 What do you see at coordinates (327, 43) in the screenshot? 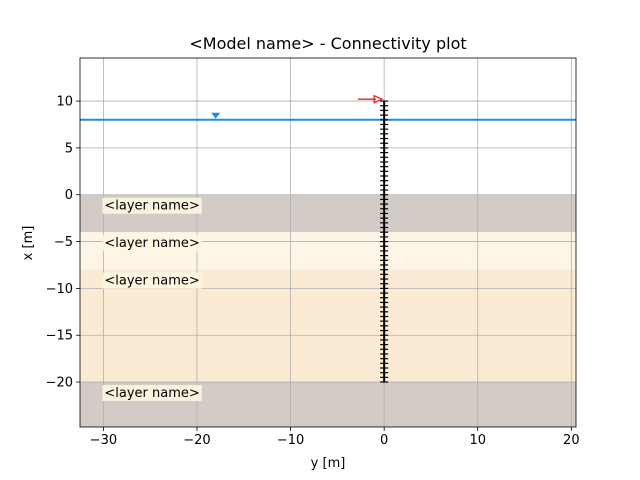
I see `chart-title: <Model name> - Connectivity plot` at bounding box center [327, 43].